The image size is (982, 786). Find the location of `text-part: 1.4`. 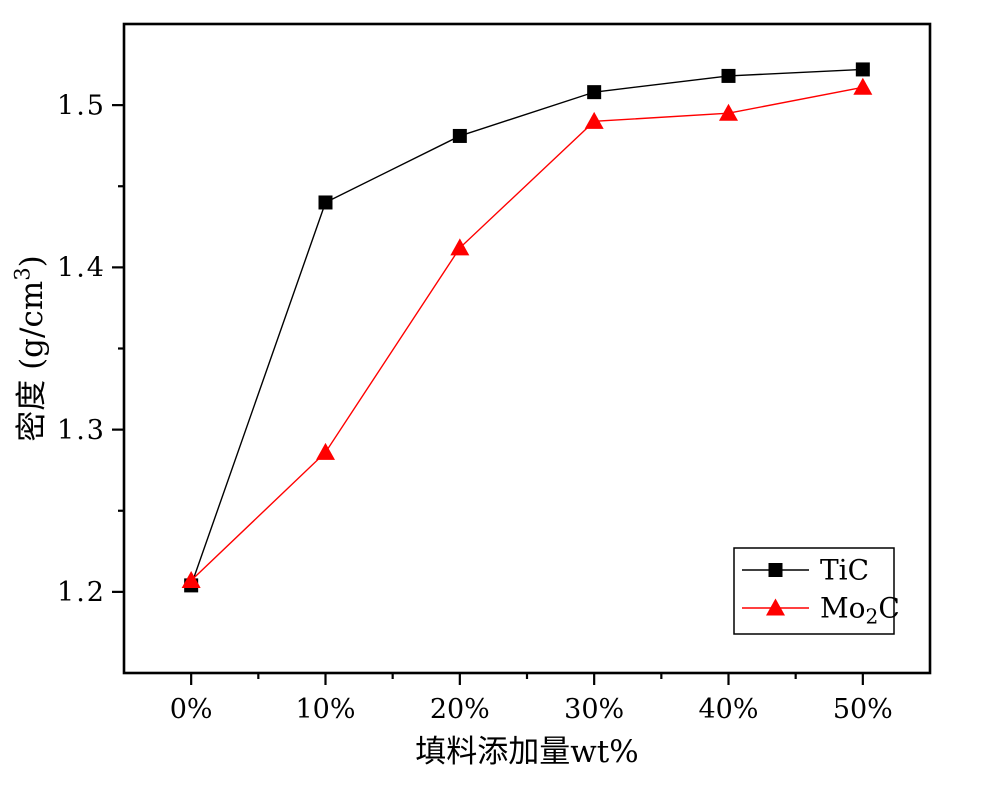

text-part: 1.4 is located at coordinates (81, 268).